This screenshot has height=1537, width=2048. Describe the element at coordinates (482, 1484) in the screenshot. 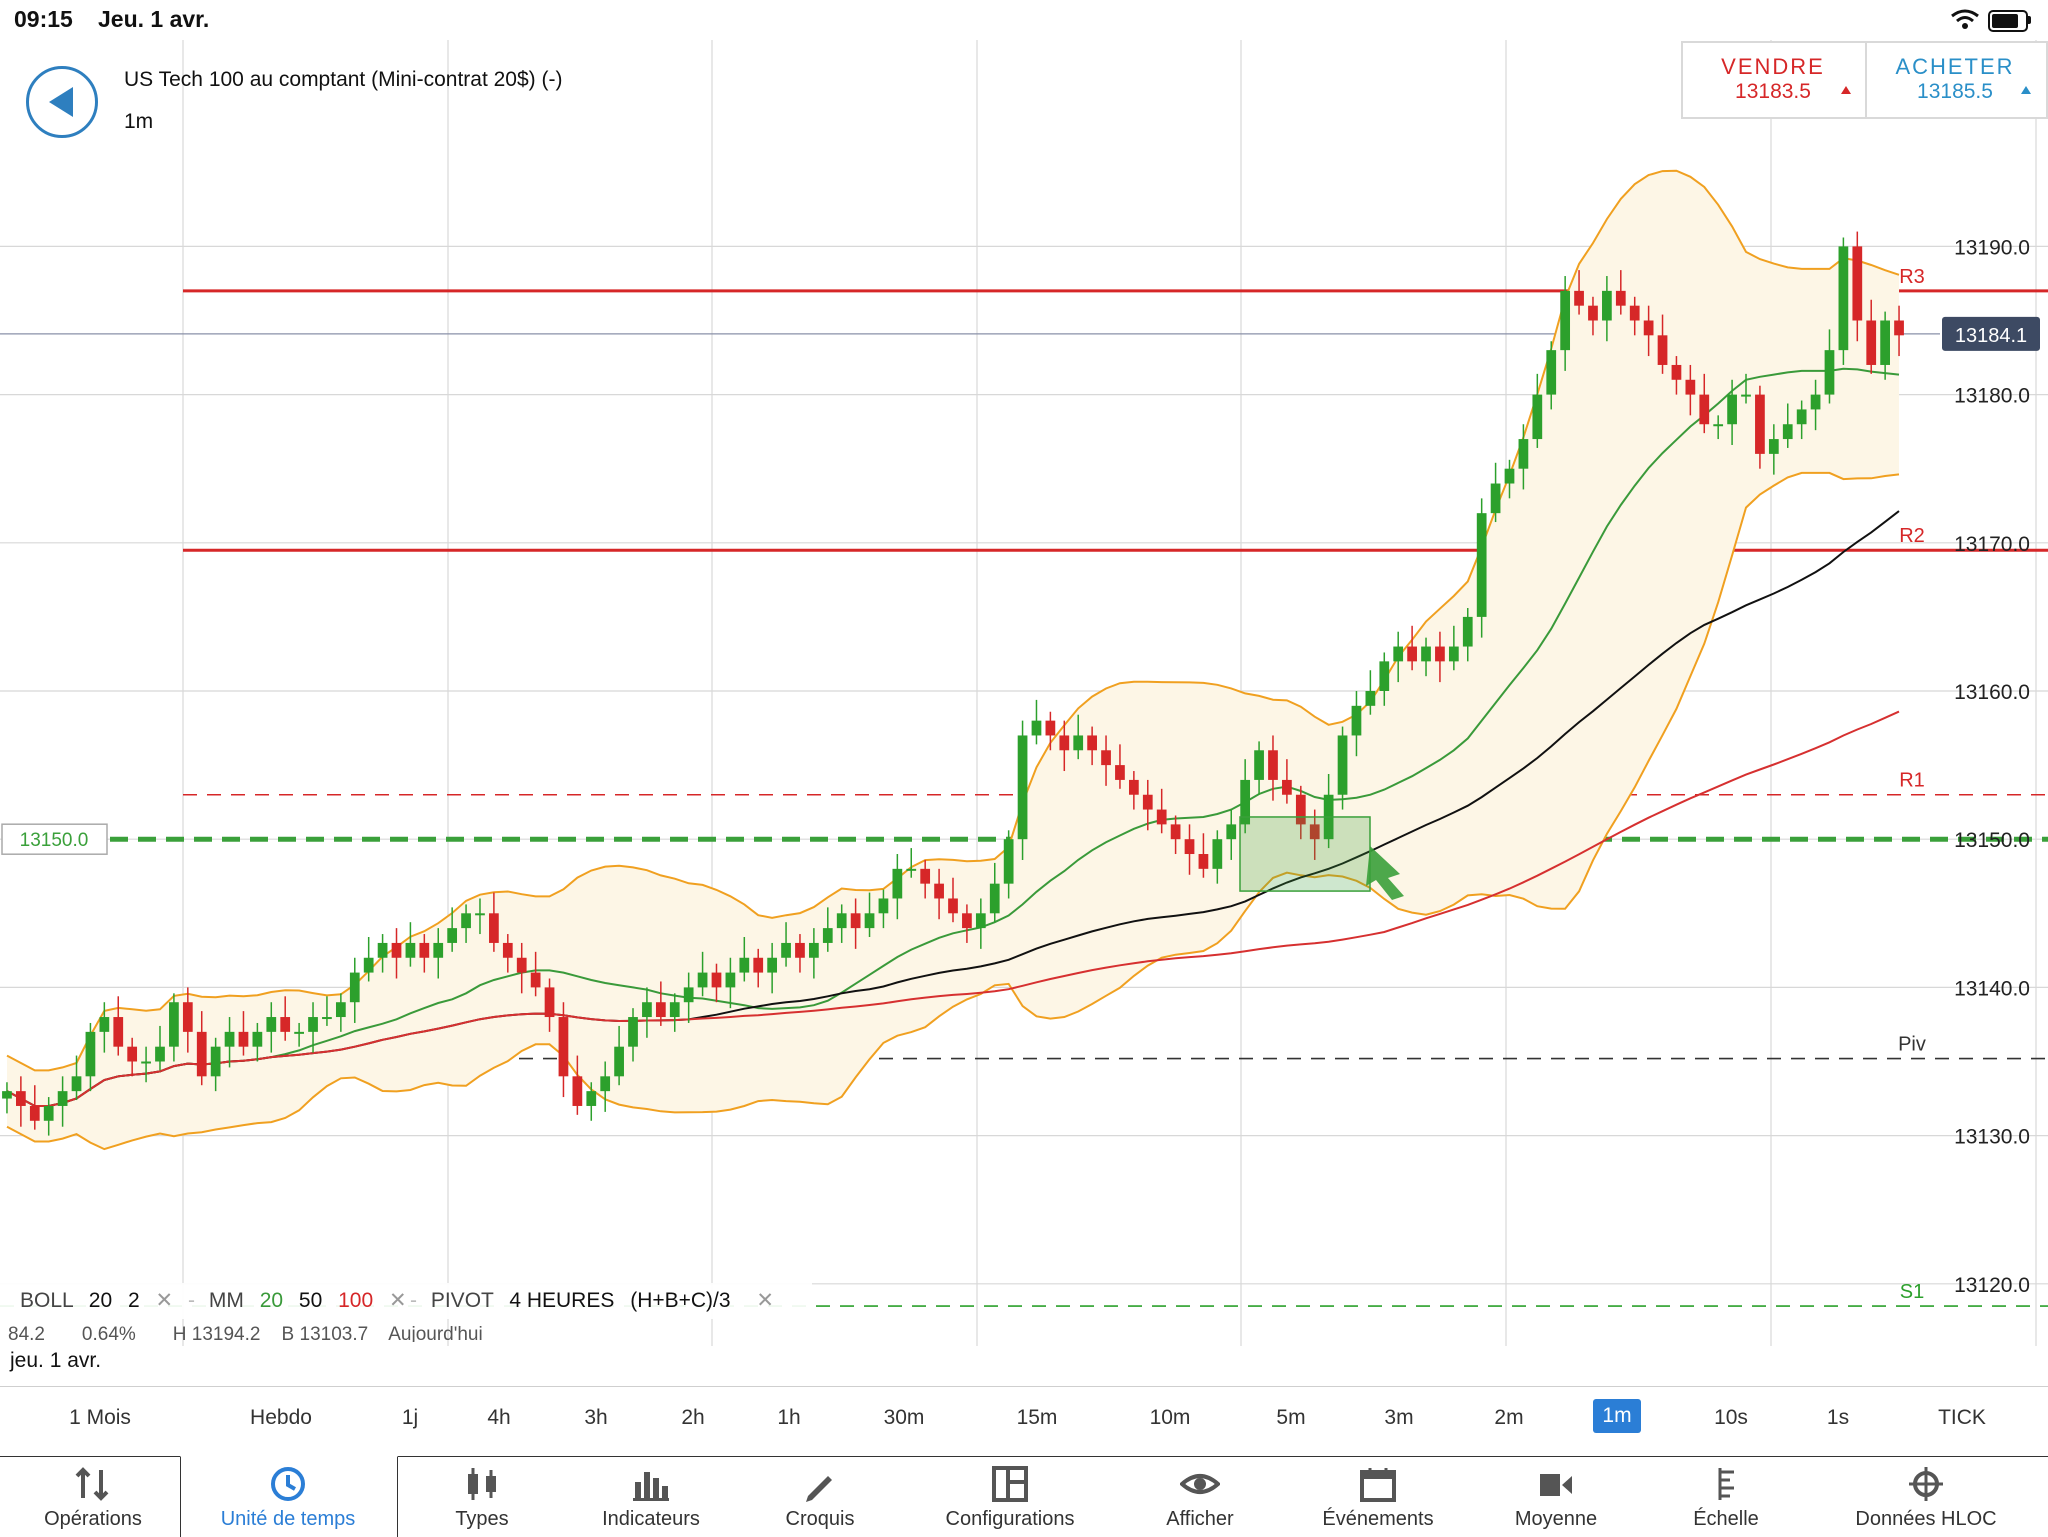

I see `candles-icon` at that location.